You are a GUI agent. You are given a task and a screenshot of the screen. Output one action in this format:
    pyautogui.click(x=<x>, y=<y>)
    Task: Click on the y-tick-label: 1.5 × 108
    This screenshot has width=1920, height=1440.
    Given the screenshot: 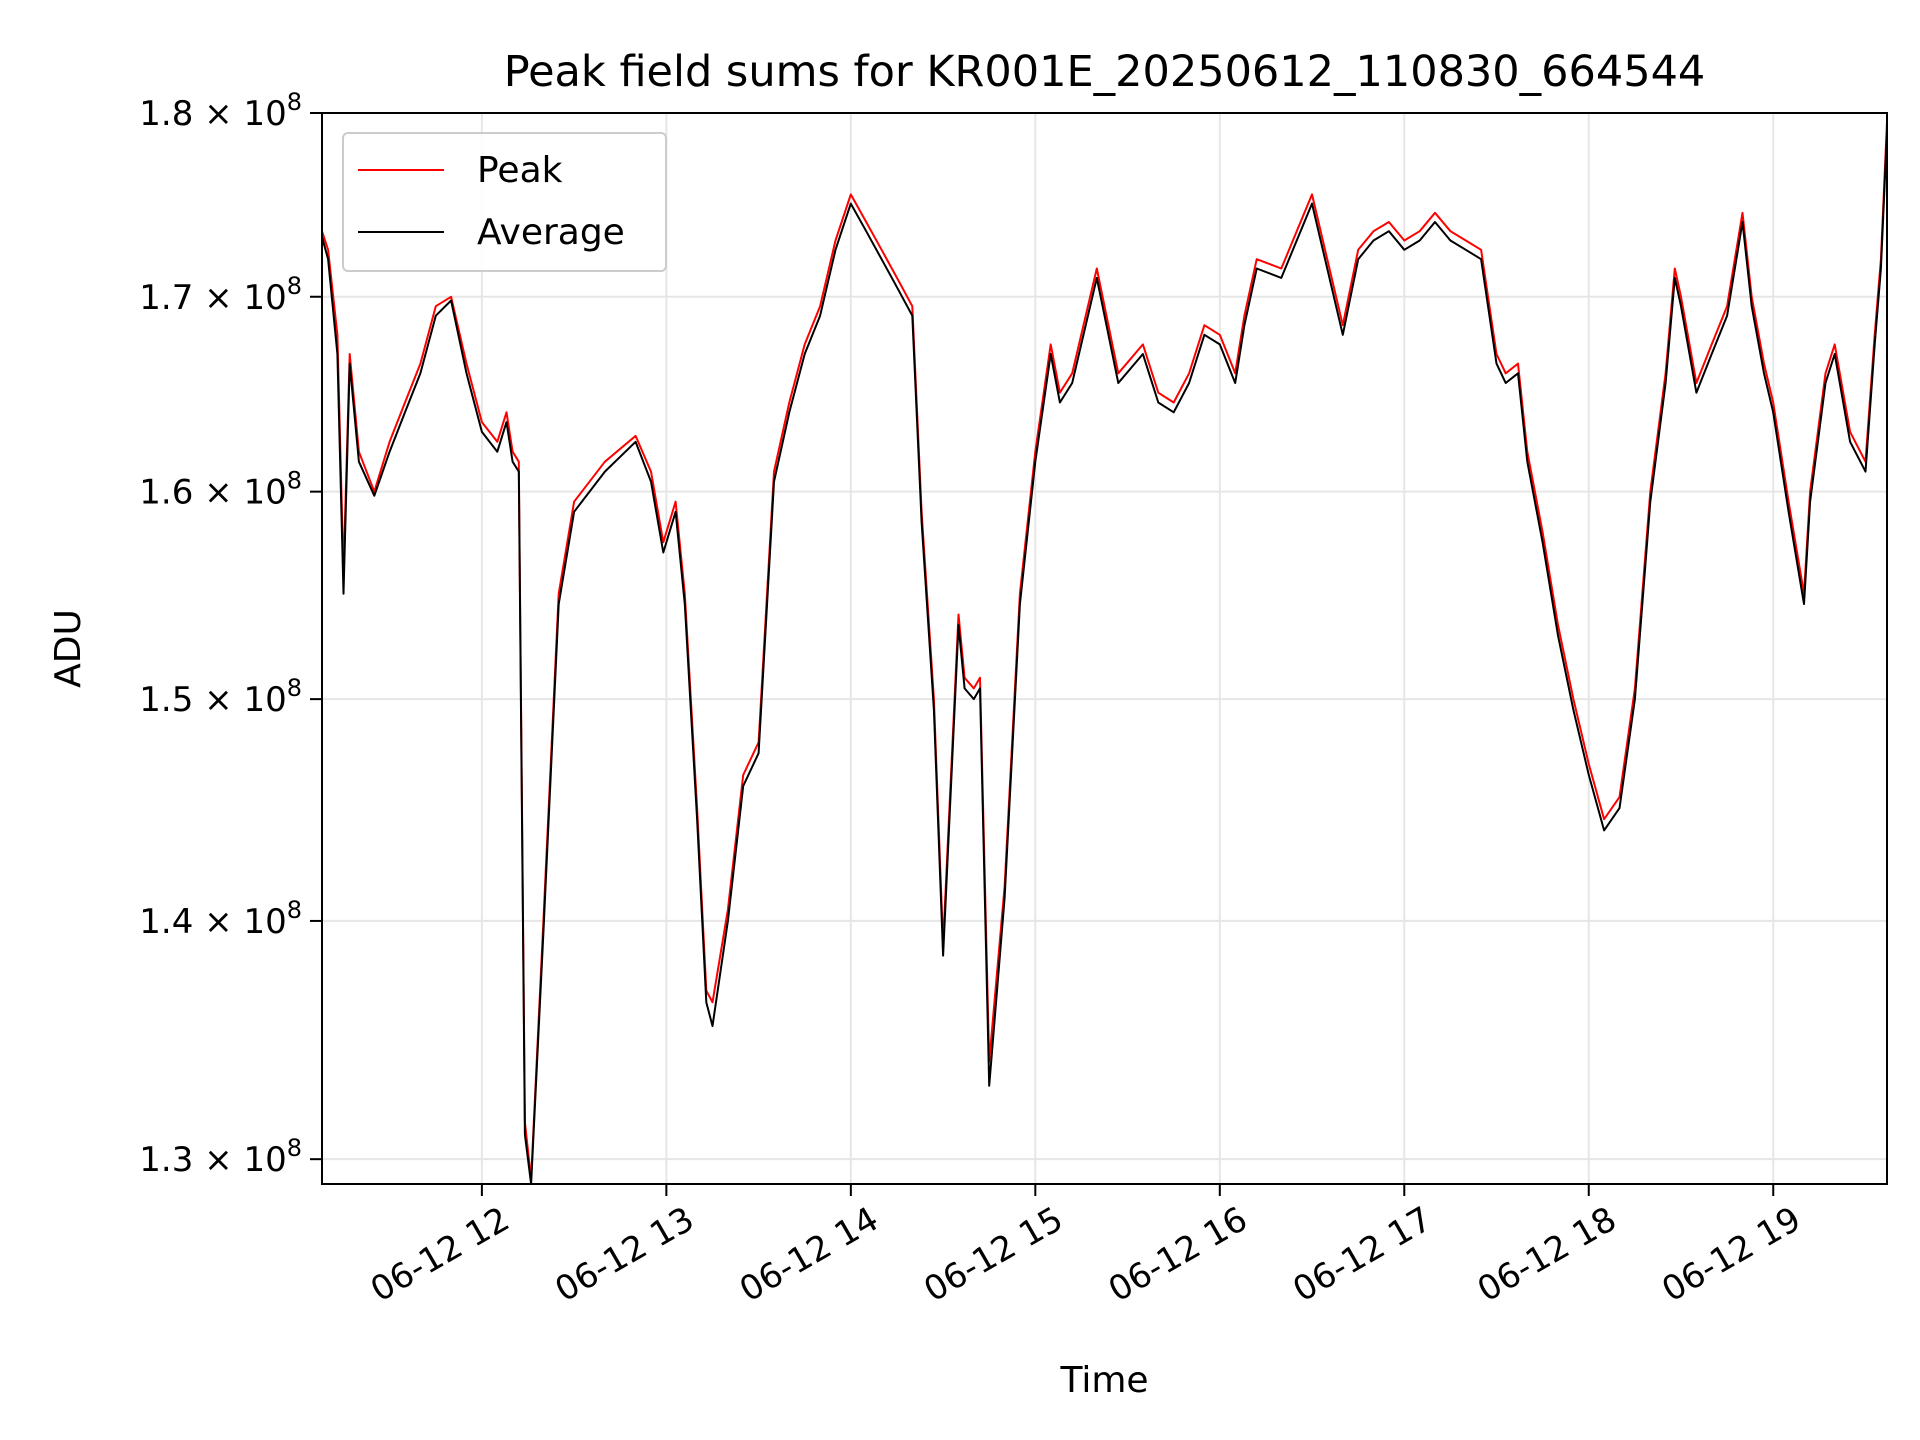 What is the action you would take?
    pyautogui.click(x=220, y=697)
    